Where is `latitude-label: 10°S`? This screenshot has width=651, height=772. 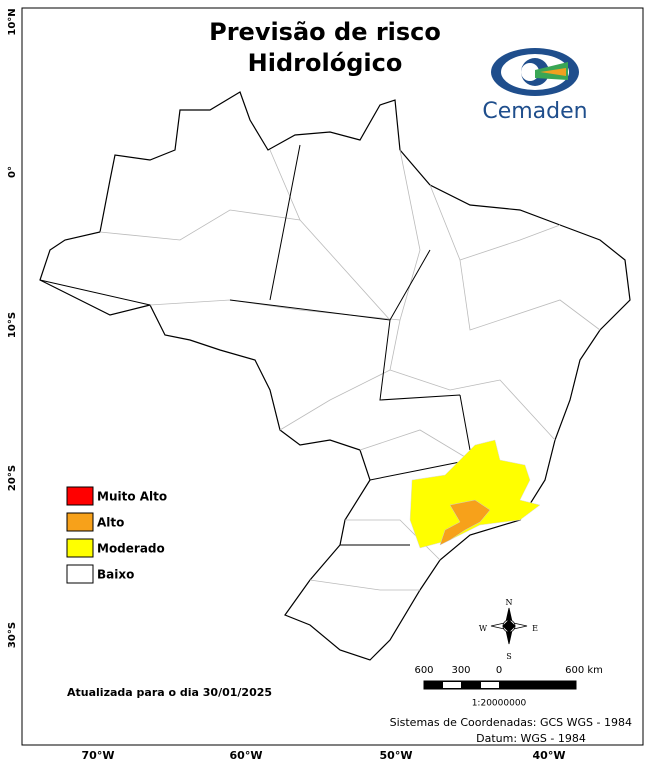
latitude-label: 10°S is located at coordinates (12, 325).